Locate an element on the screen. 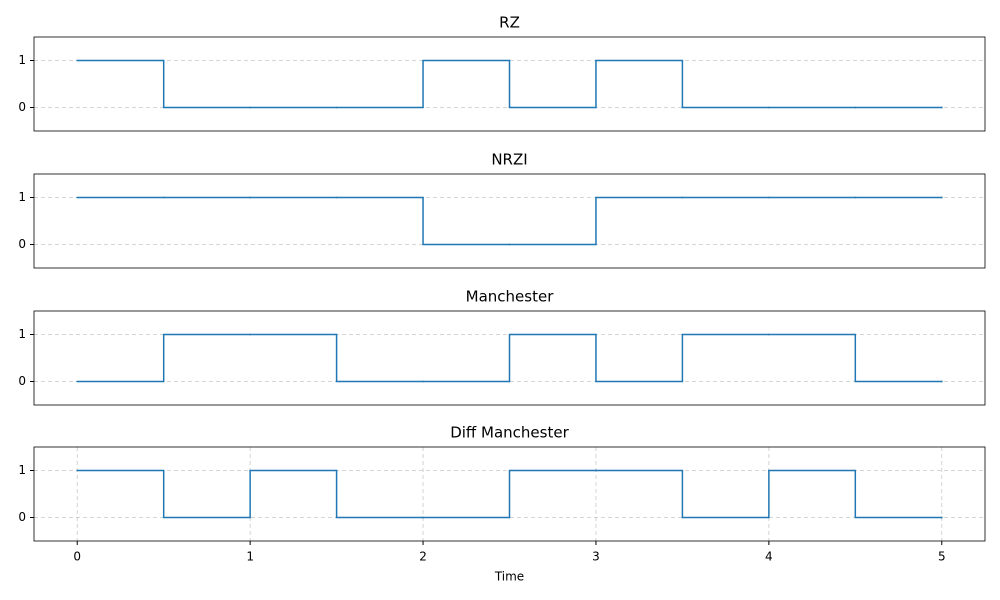 The image size is (1000, 600). subplot-title: Manchester is located at coordinates (510, 297).